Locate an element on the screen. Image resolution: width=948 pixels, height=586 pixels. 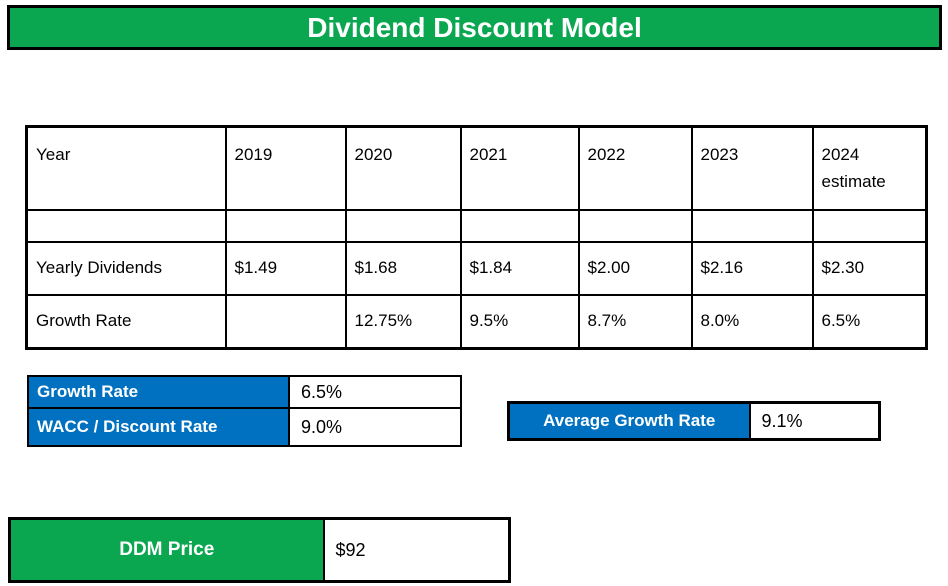
average-growth-row: Average Growth Rate 9.1% is located at coordinates (694, 421).